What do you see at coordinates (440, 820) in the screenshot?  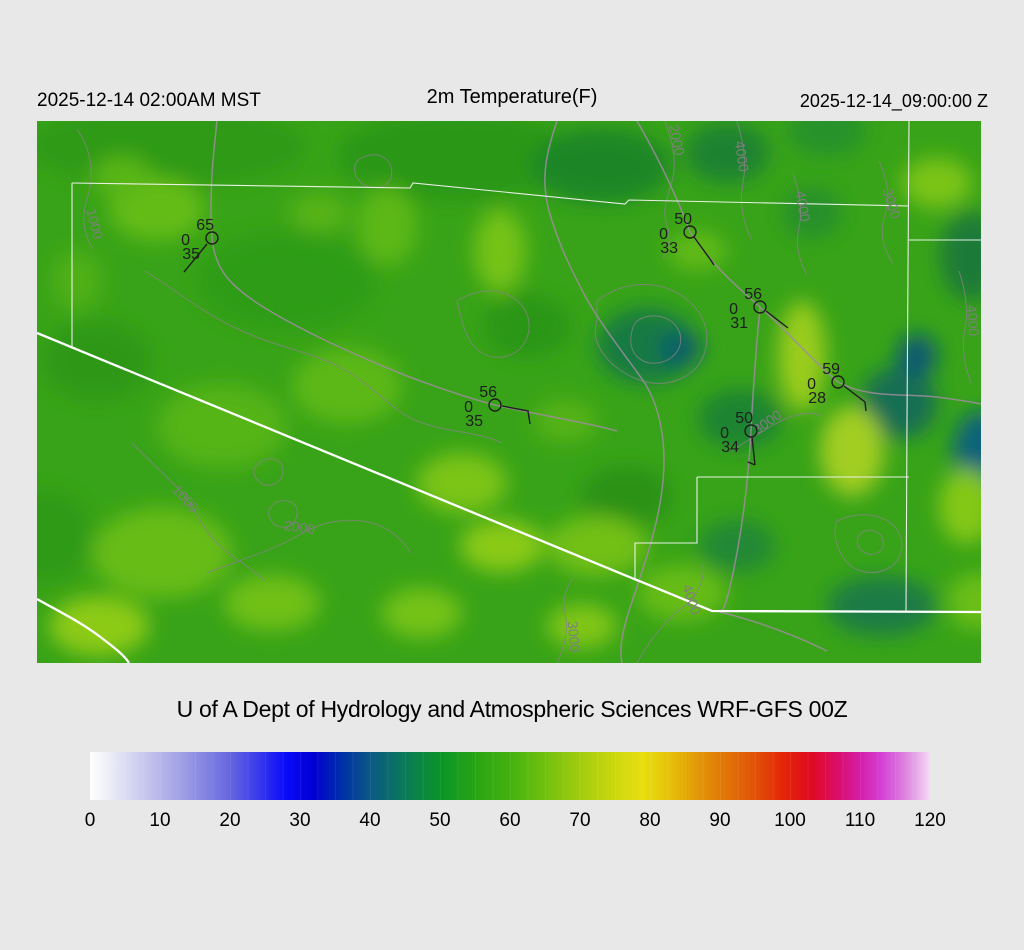 I see `colorbar-tick-label: 50` at bounding box center [440, 820].